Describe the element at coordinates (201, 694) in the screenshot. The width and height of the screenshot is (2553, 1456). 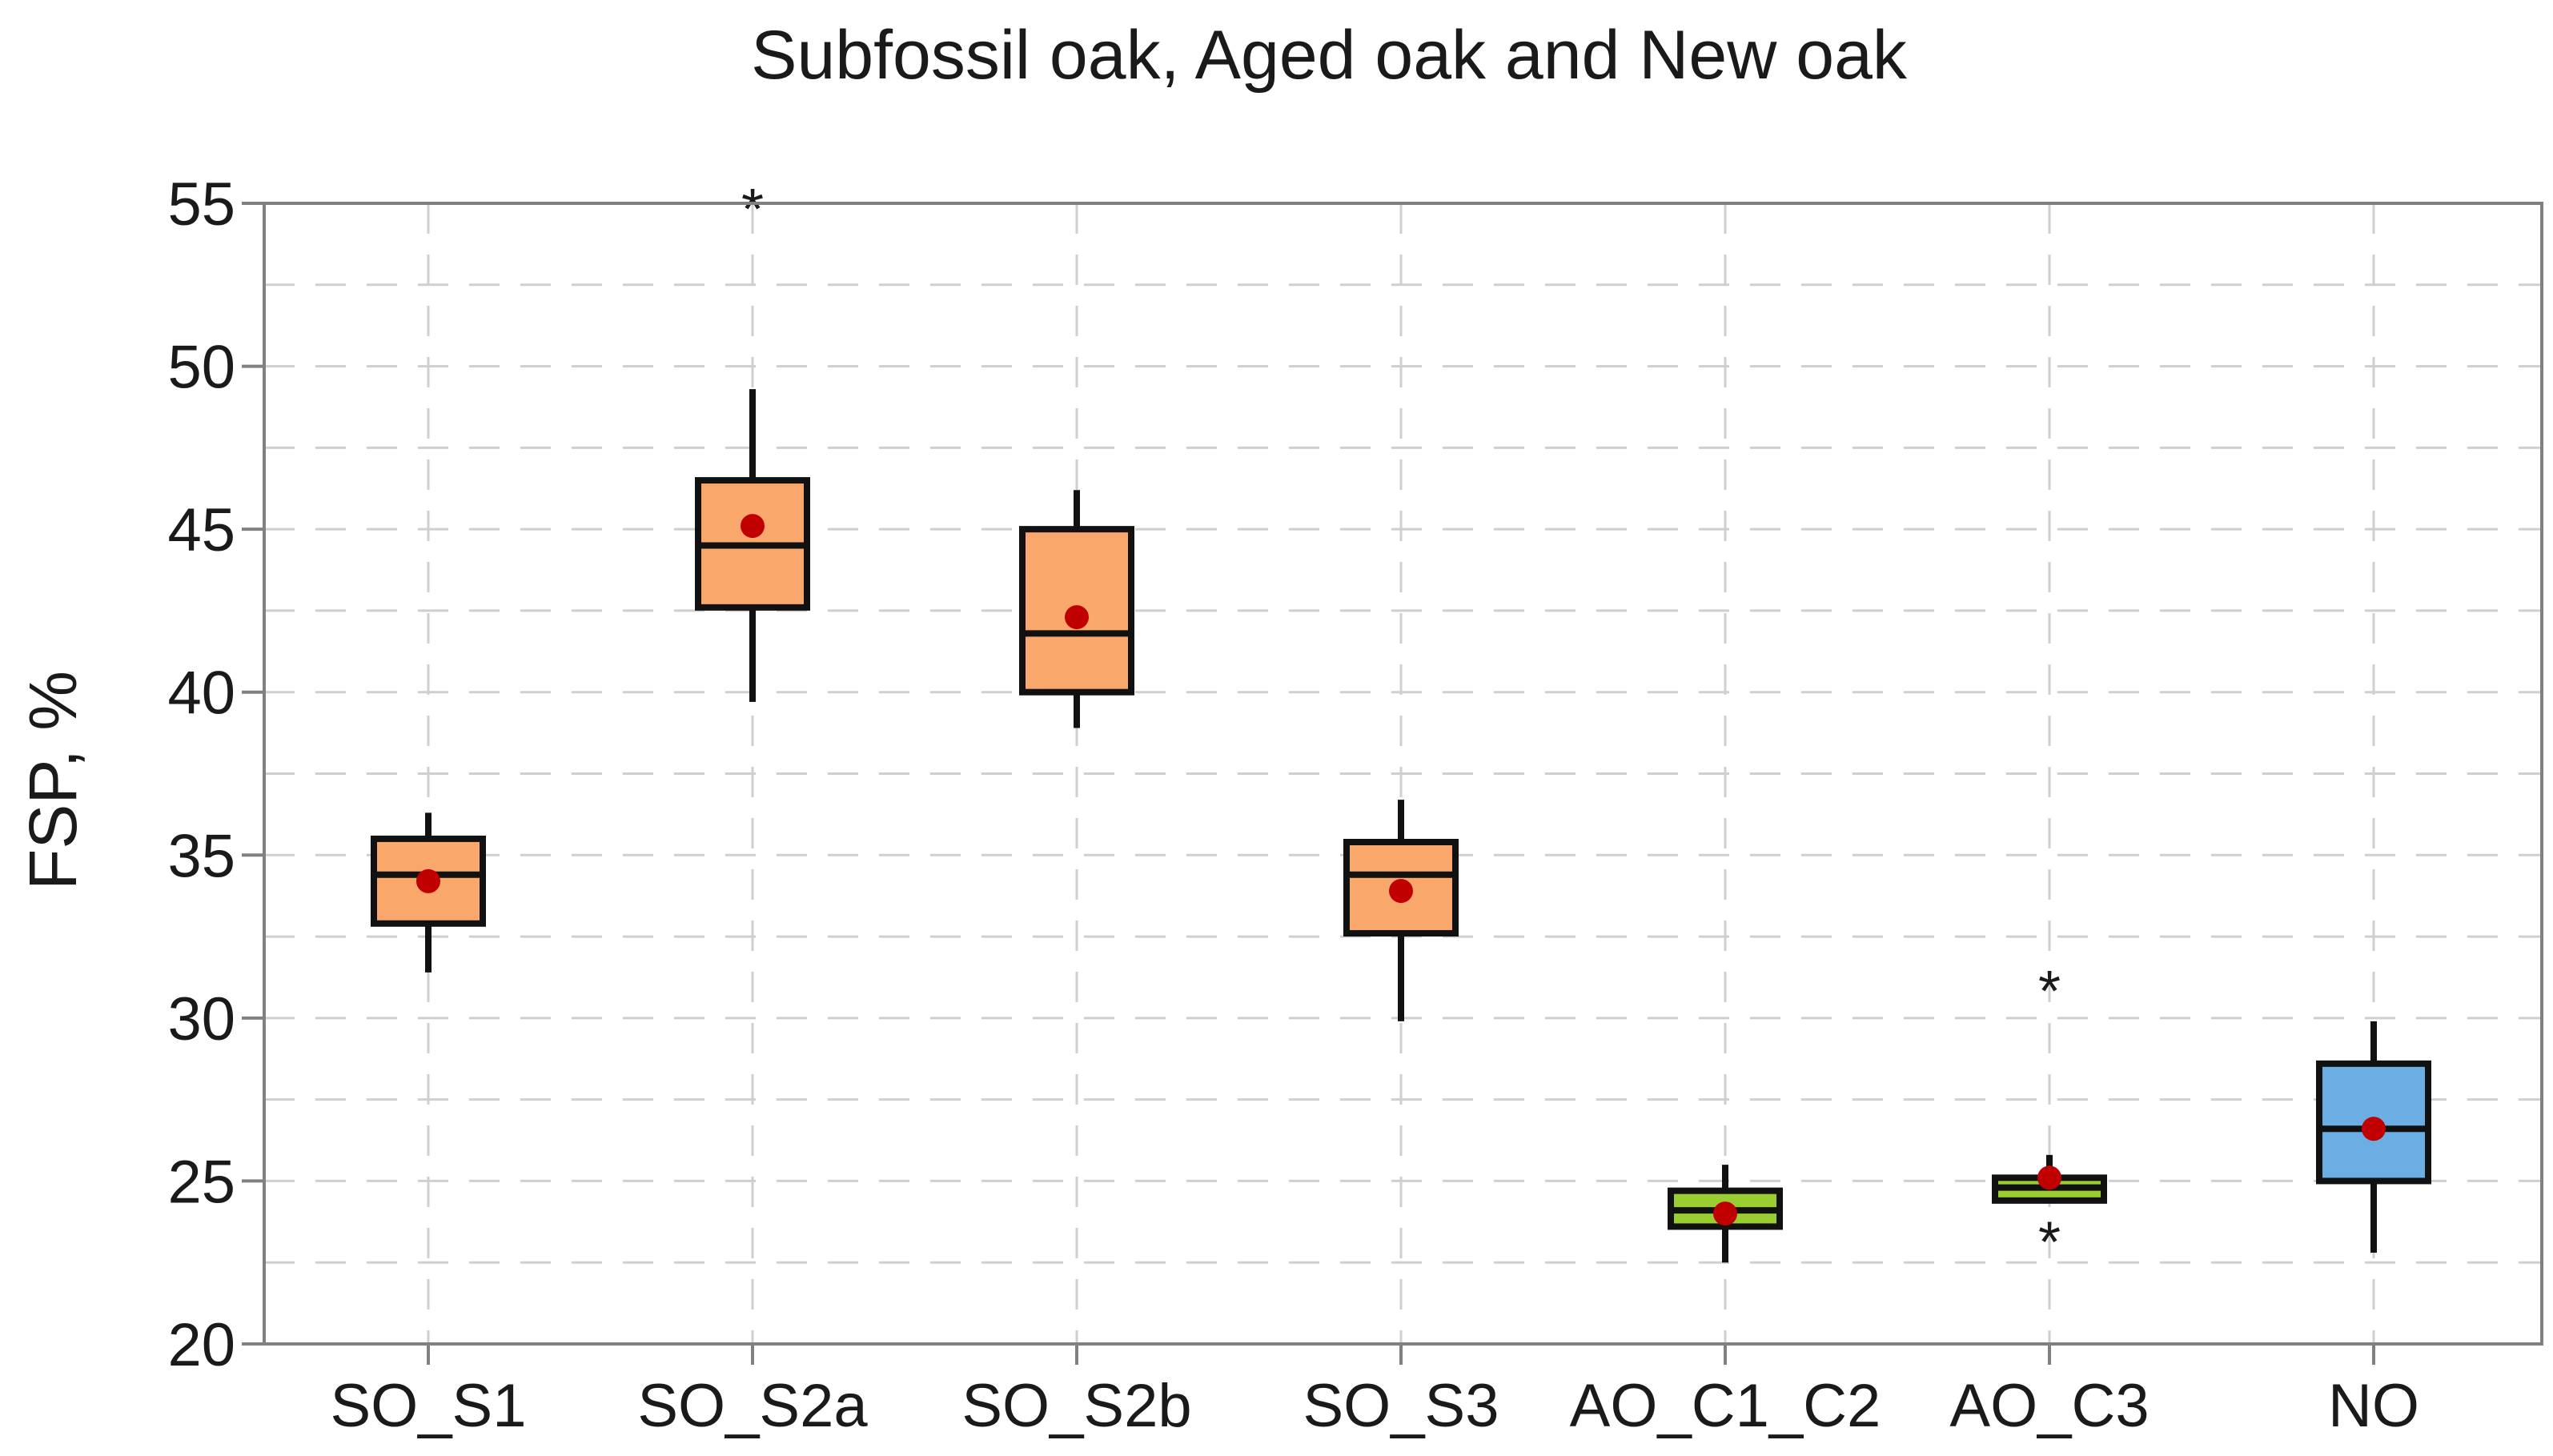
I see `y-tick-label: 40` at that location.